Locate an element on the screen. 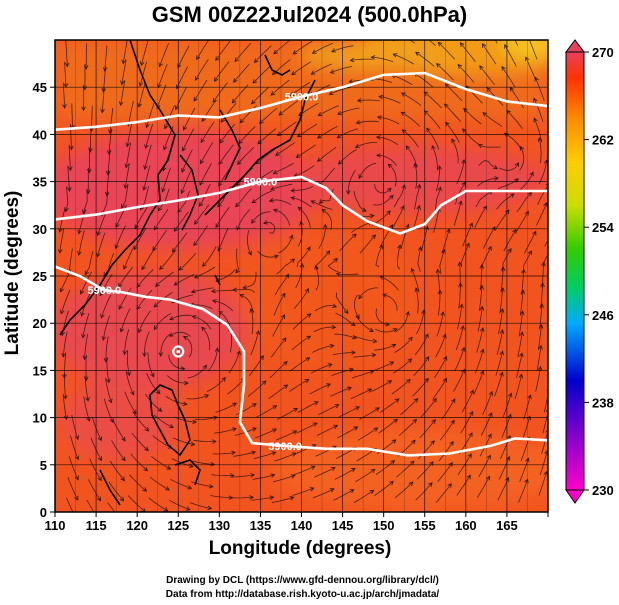  y-tick-label: 10 is located at coordinates (40, 418).